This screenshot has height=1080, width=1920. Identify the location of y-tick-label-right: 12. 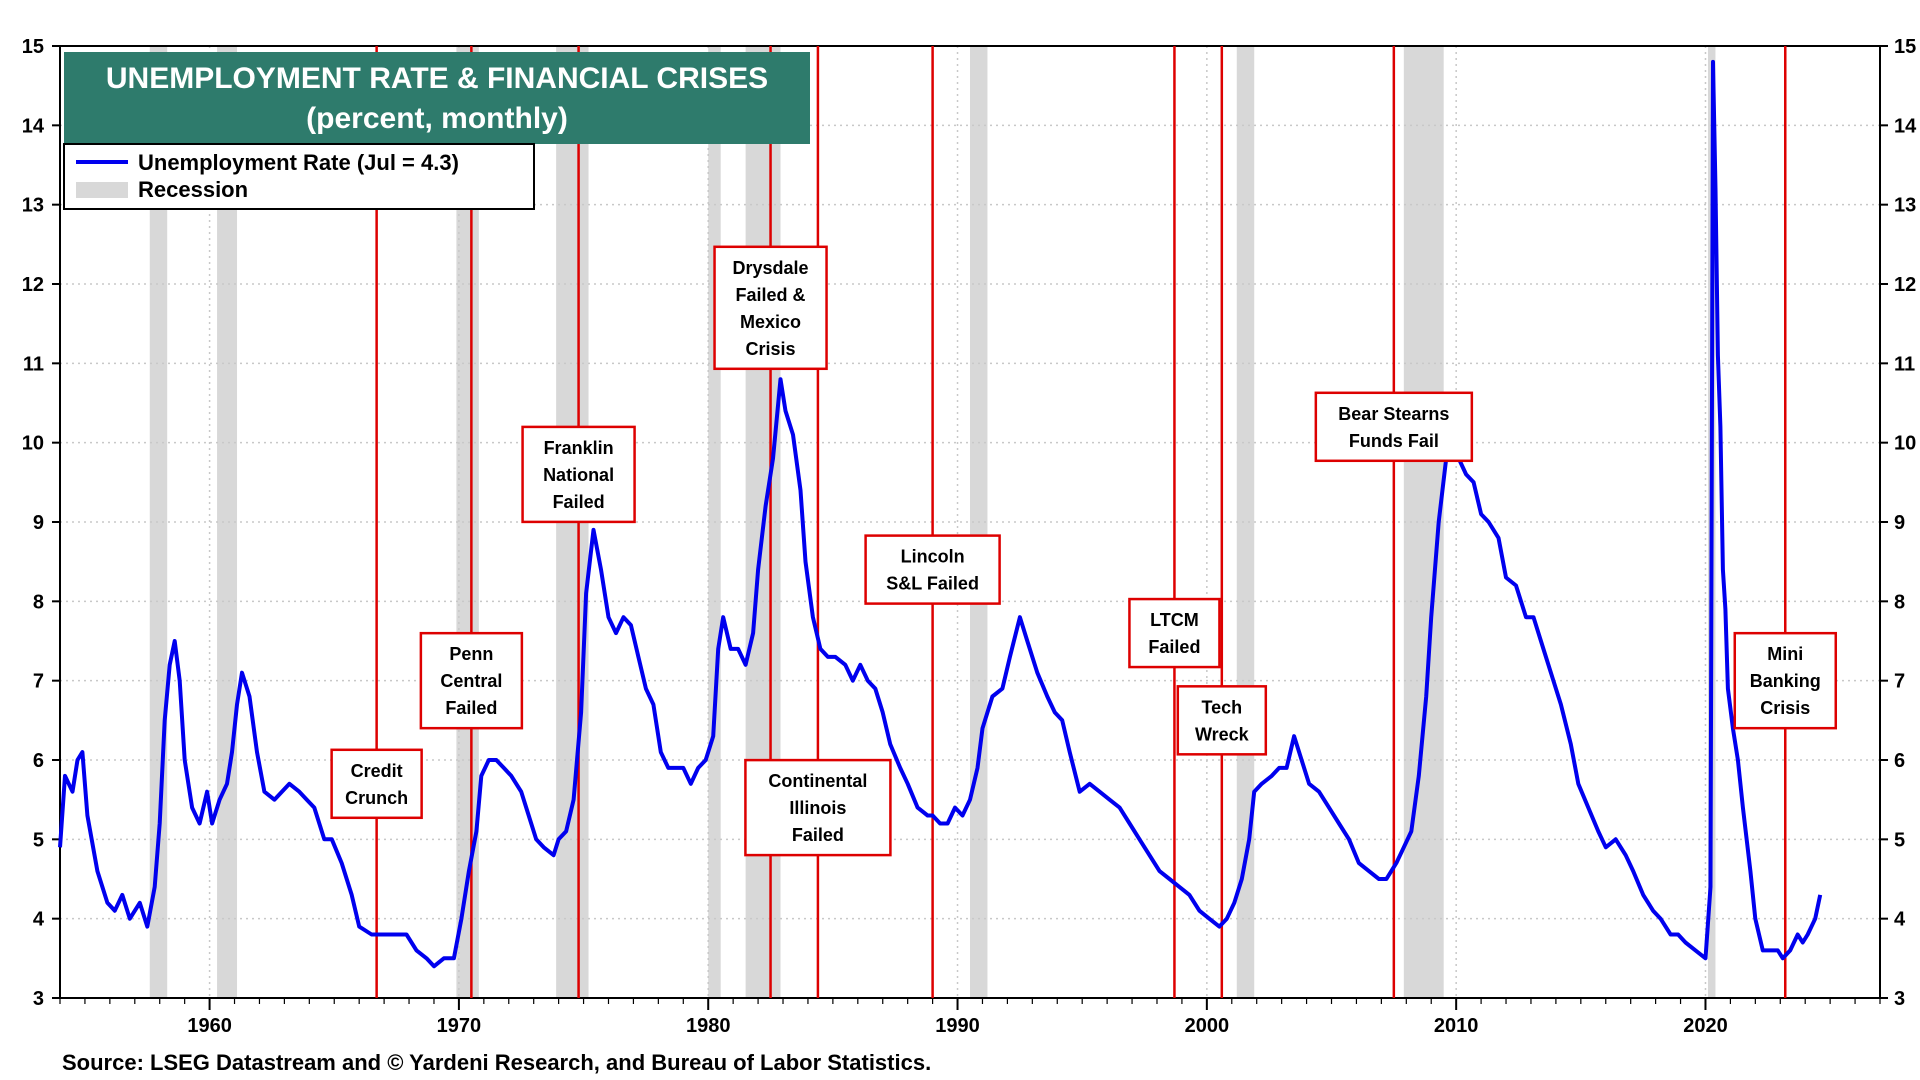
(1905, 285).